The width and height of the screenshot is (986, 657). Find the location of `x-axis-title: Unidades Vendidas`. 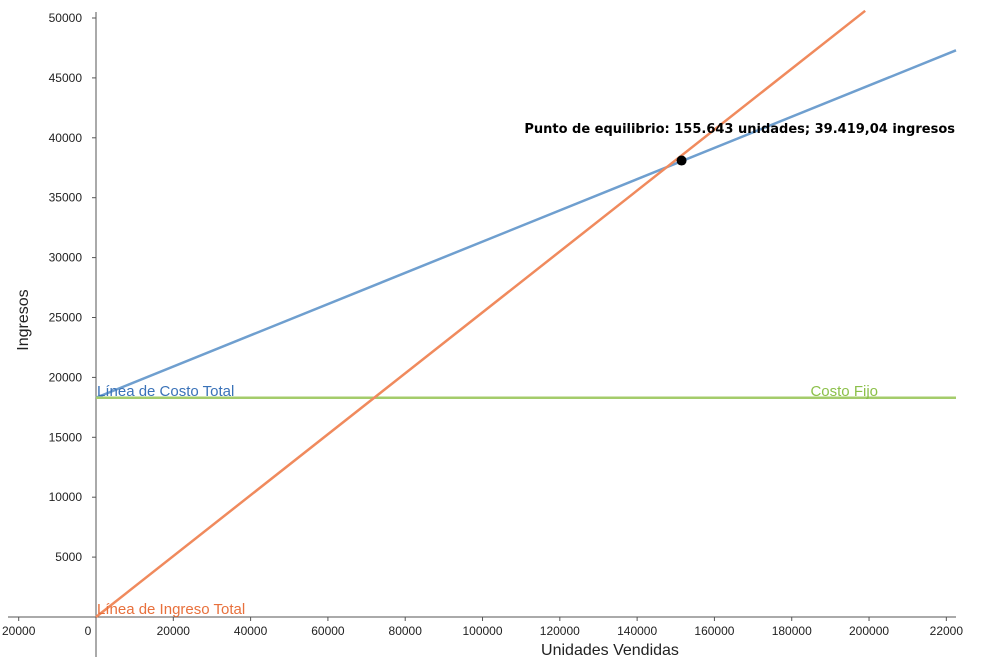

x-axis-title: Unidades Vendidas is located at coordinates (610, 649).